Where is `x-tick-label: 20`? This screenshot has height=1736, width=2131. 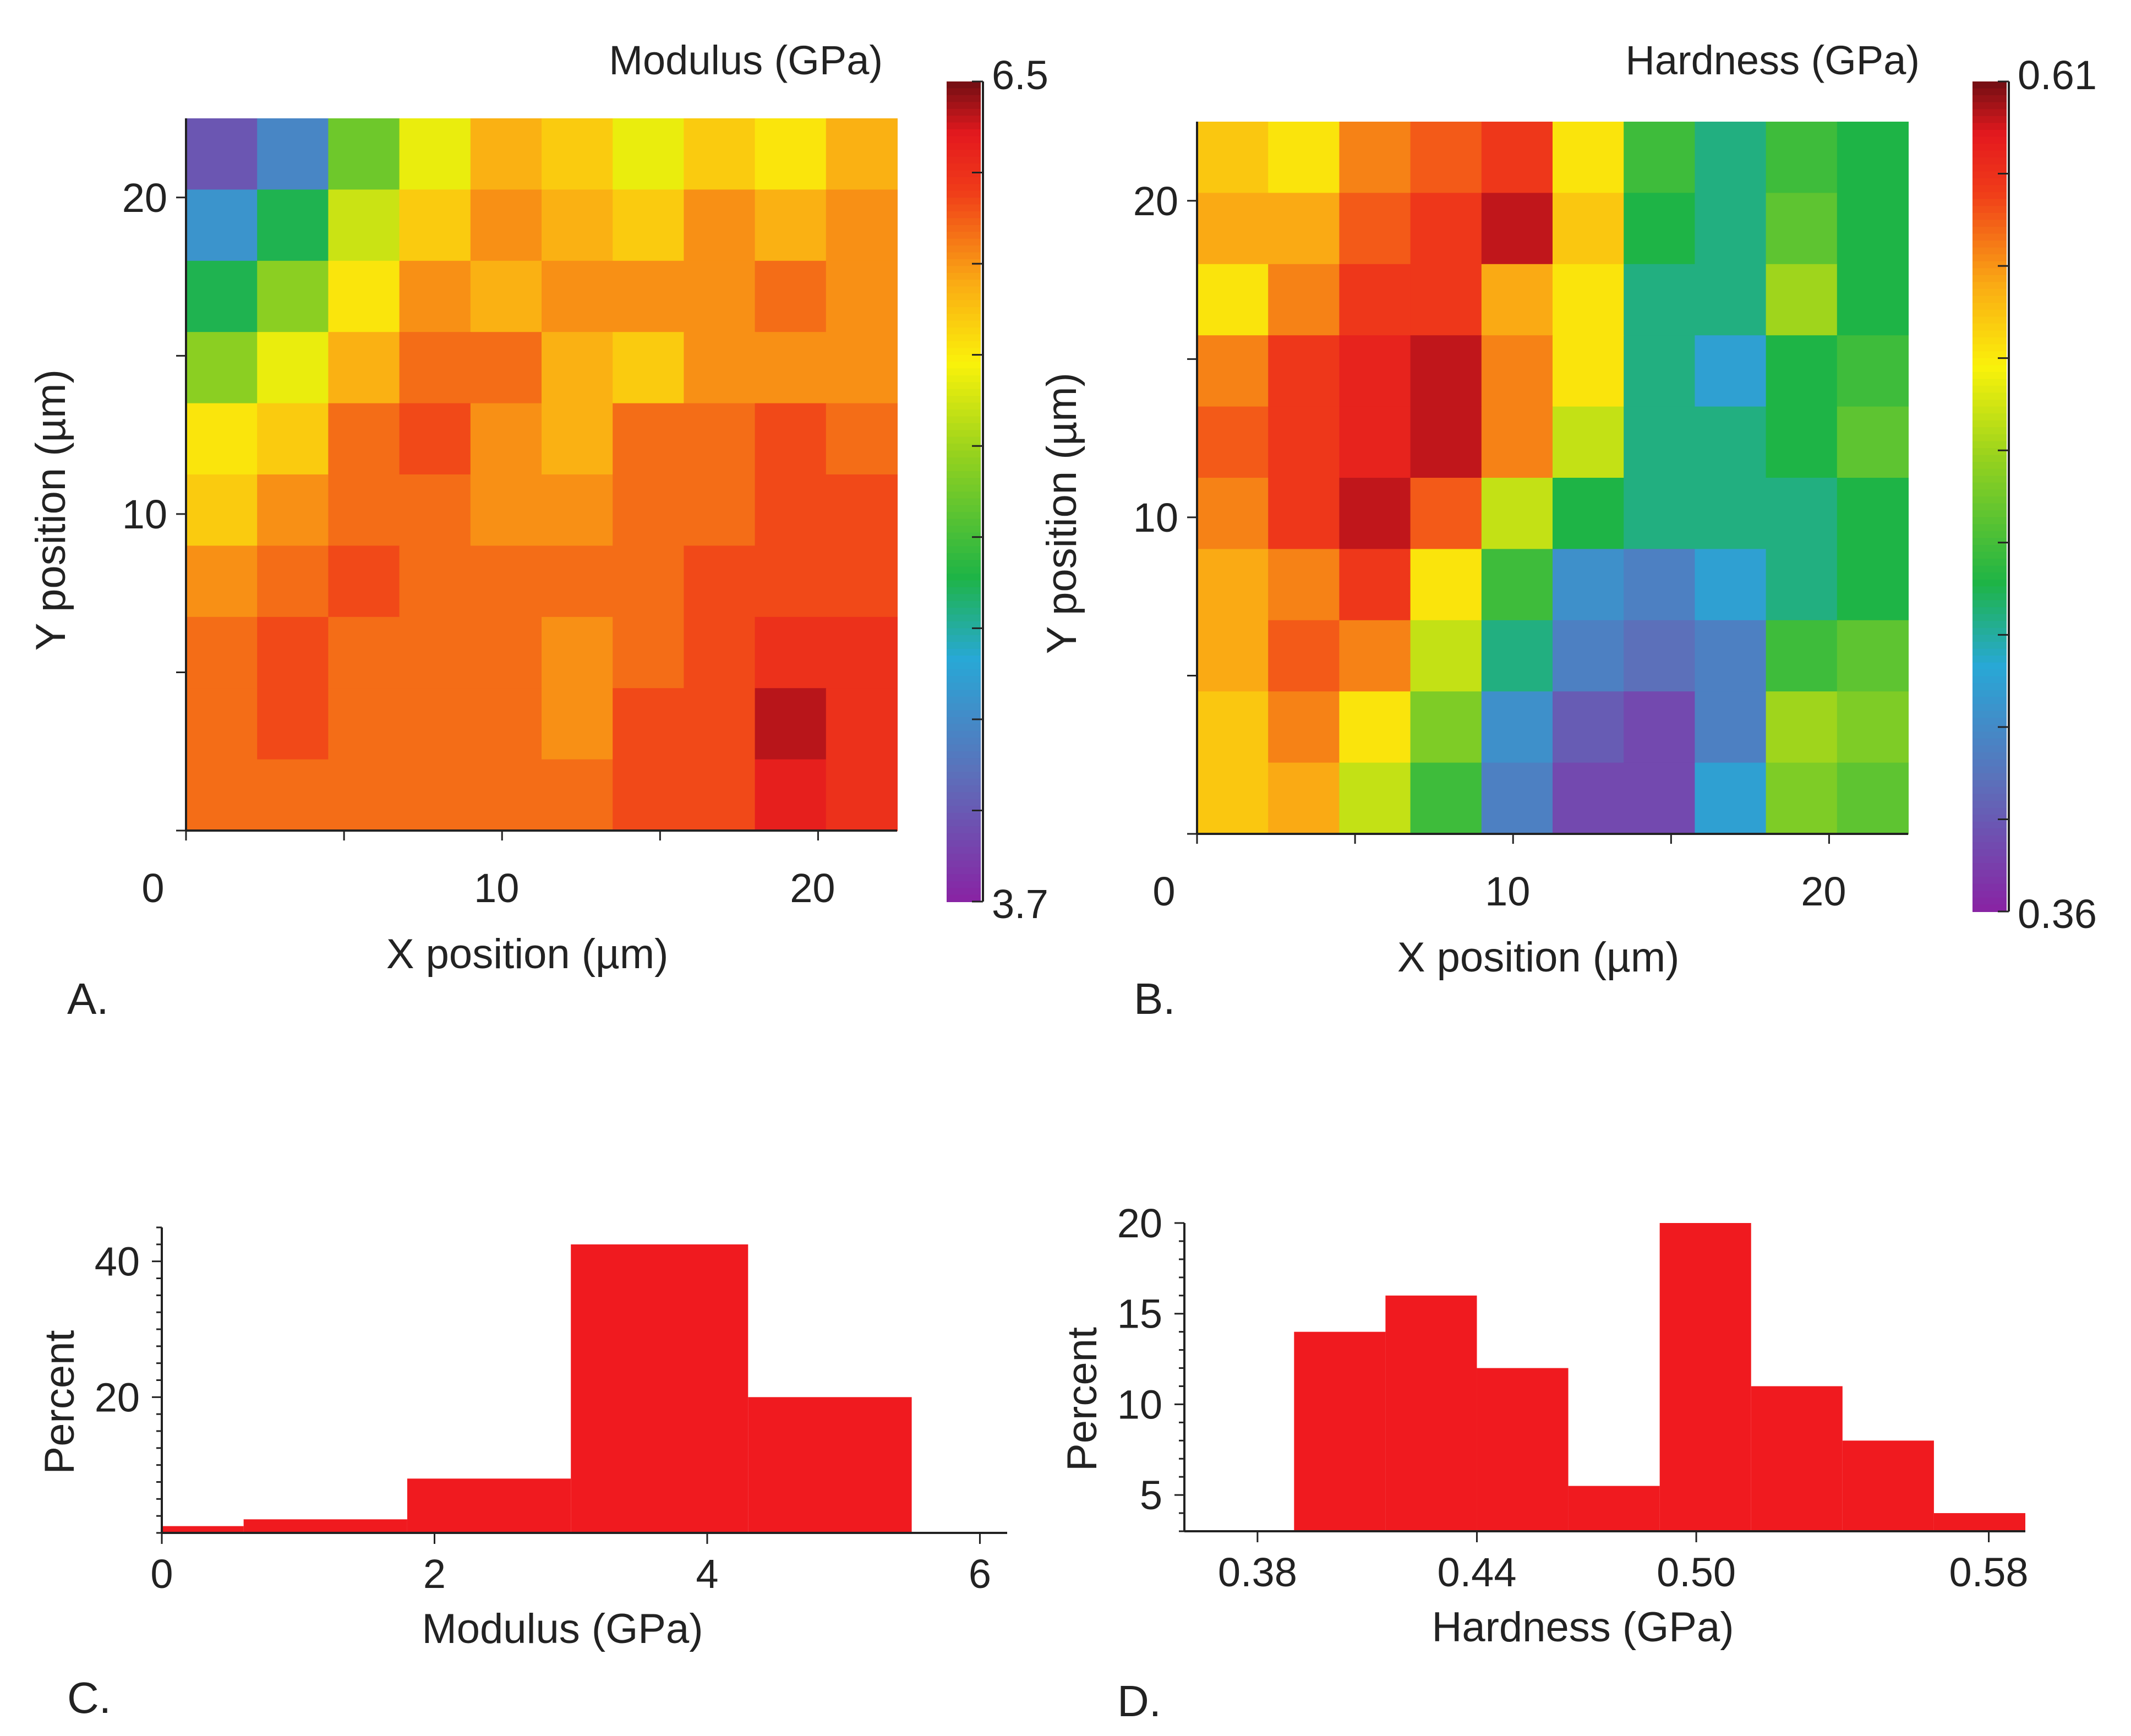 x-tick-label: 20 is located at coordinates (1823, 892).